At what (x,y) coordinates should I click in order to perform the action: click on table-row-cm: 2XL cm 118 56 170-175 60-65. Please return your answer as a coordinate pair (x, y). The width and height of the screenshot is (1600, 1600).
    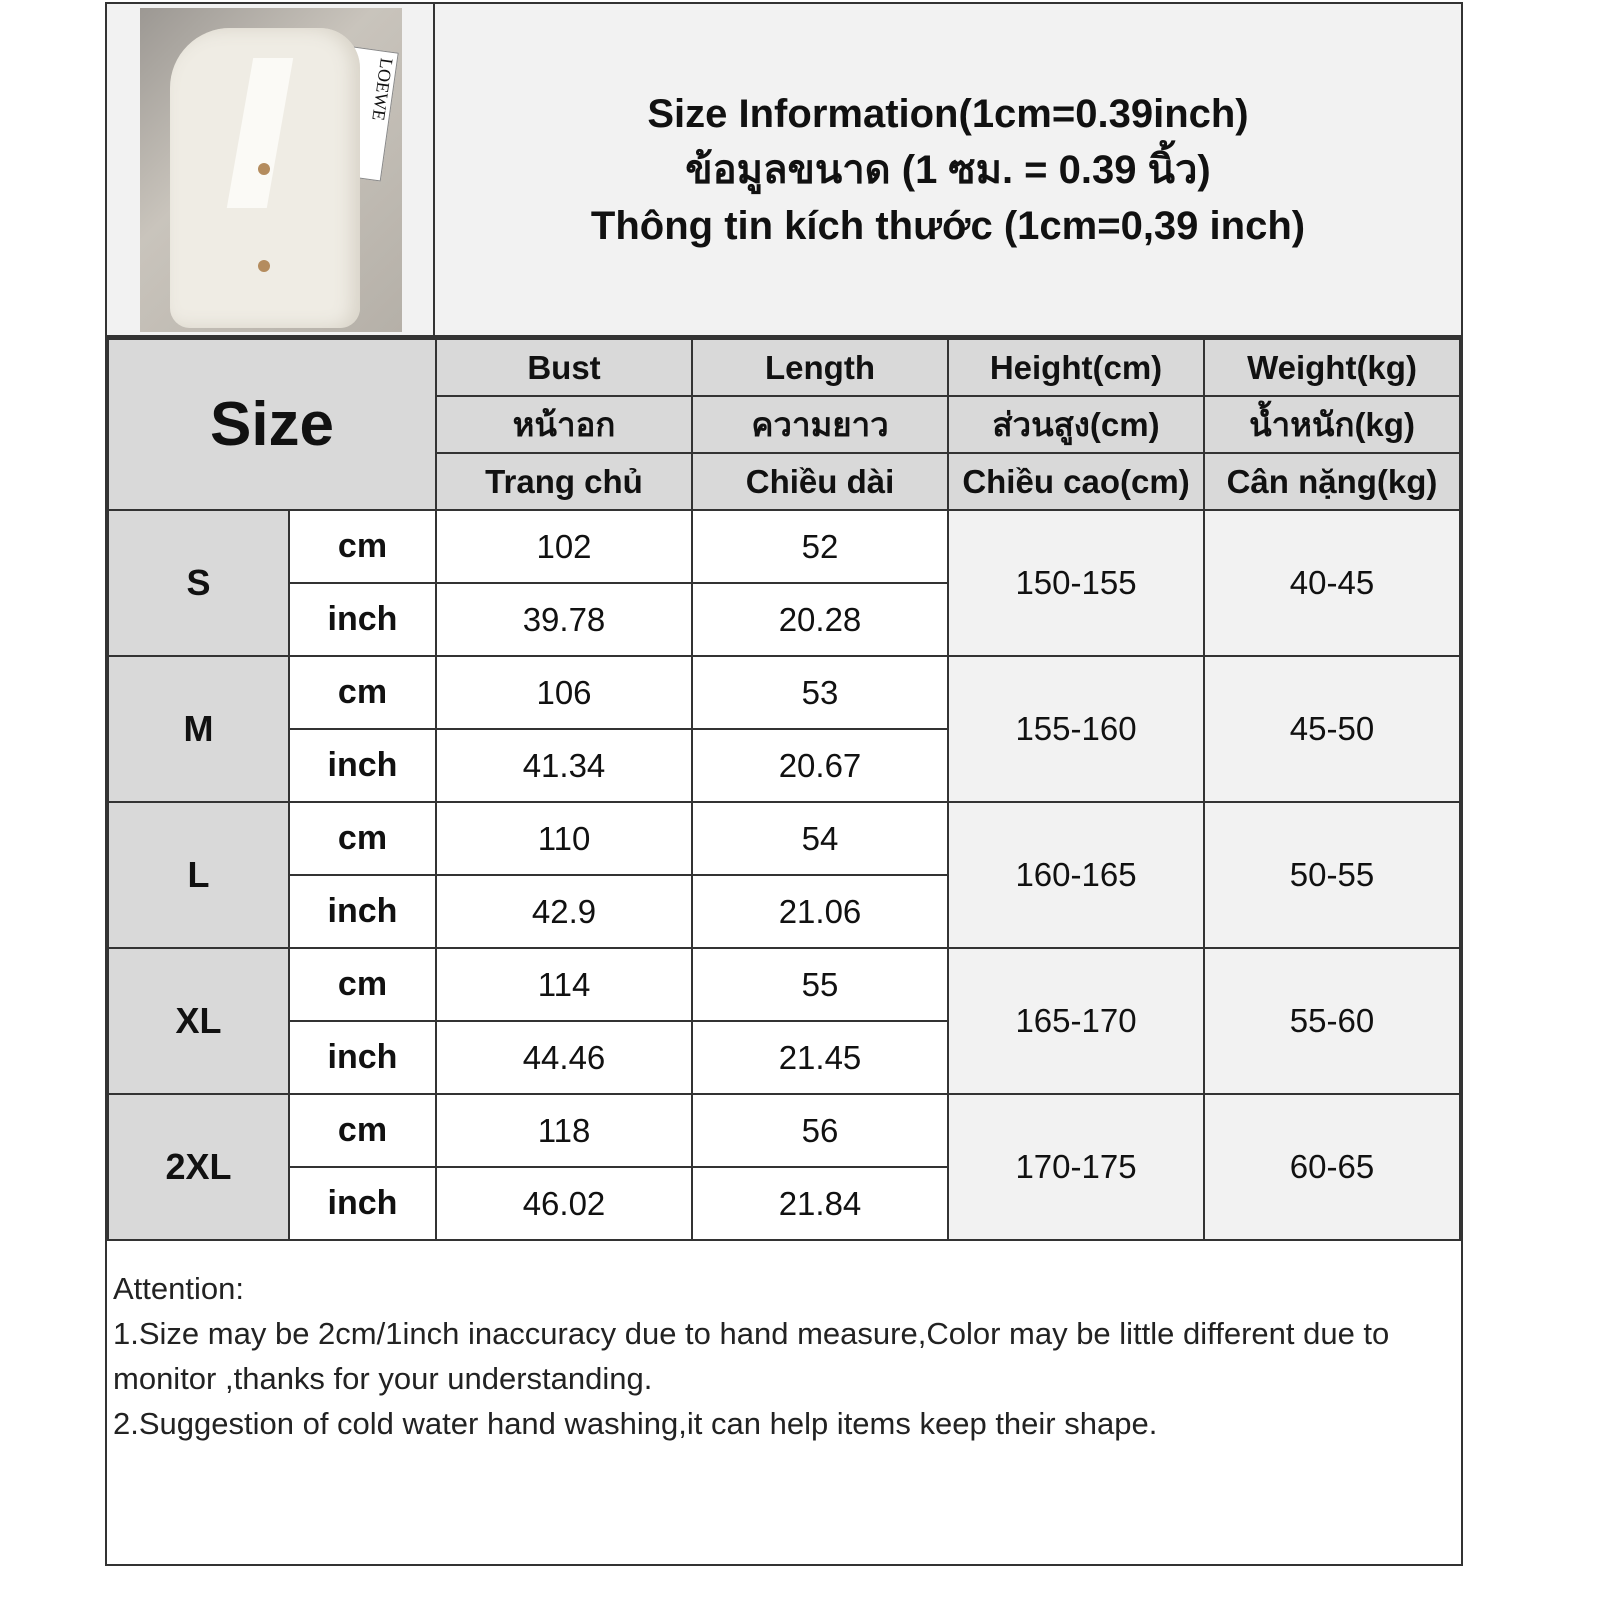
    Looking at the image, I should click on (784, 1167).